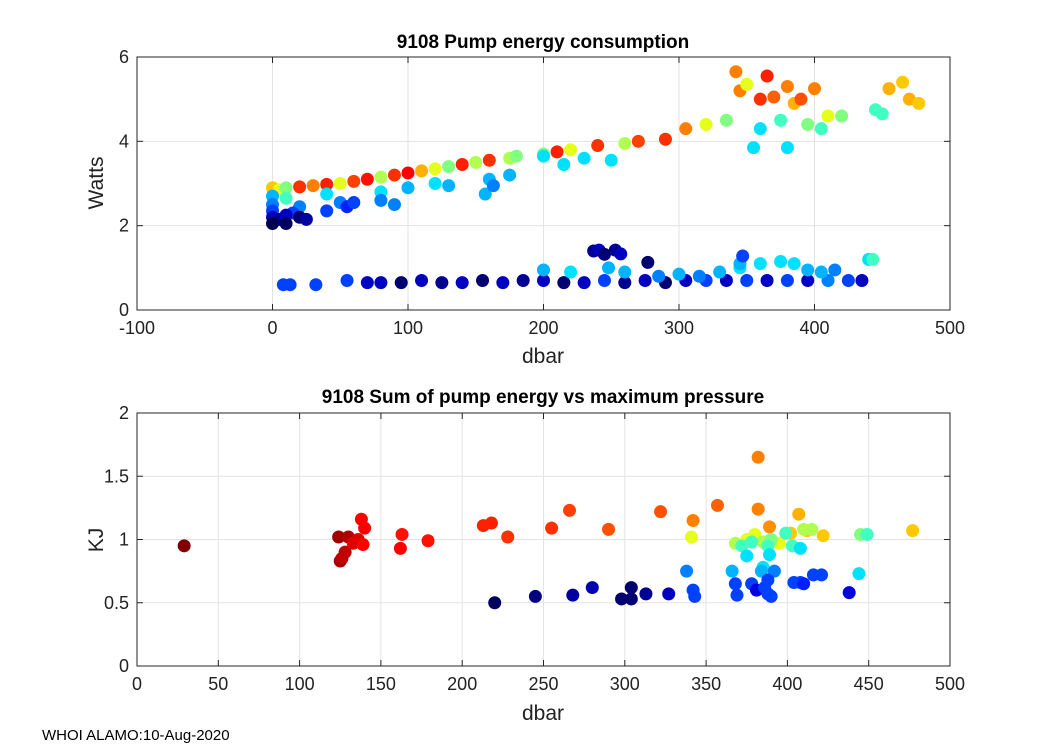 This screenshot has width=1050, height=750. Describe the element at coordinates (272, 328) in the screenshot. I see `x-tick-label: 0` at that location.